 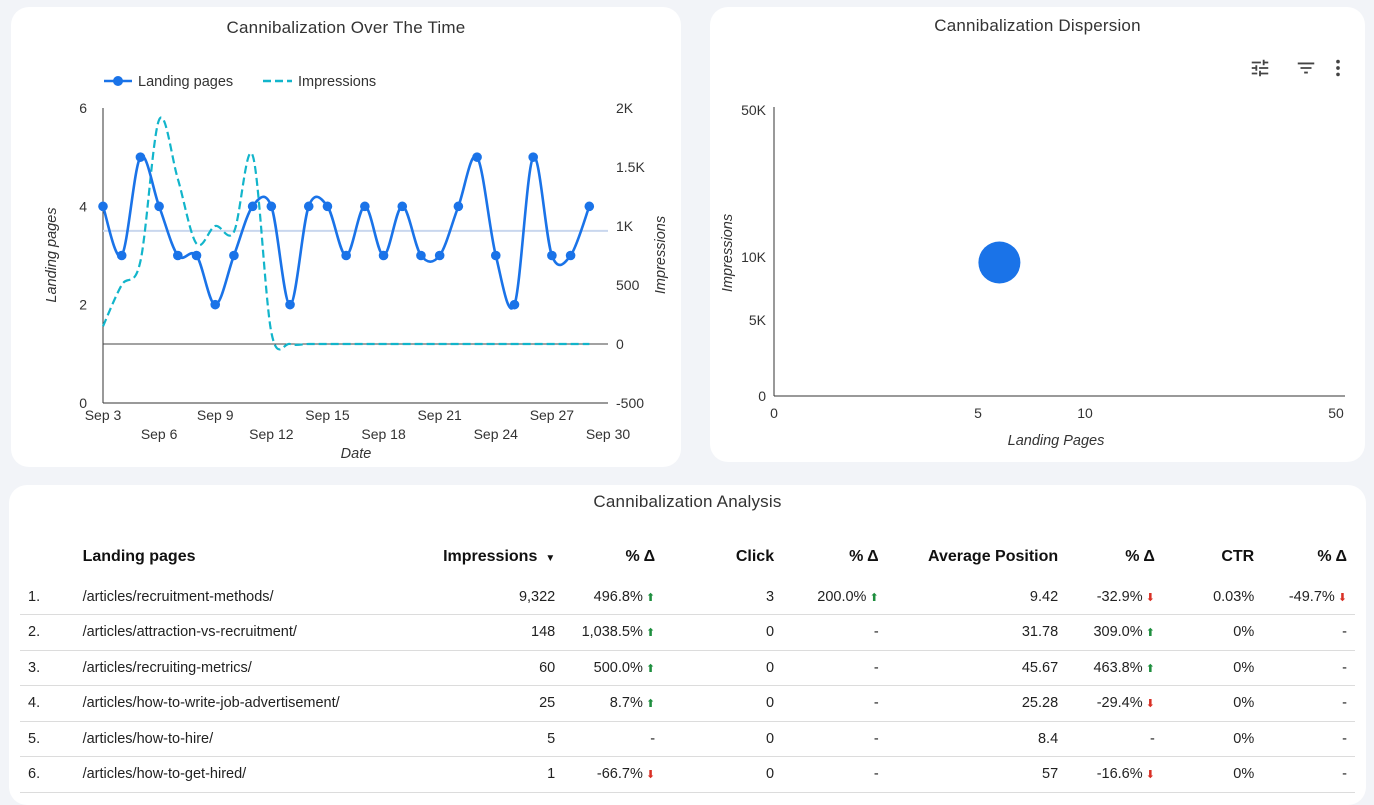 What do you see at coordinates (484, 557) in the screenshot?
I see `col-header-impressions: Impressions ▼` at bounding box center [484, 557].